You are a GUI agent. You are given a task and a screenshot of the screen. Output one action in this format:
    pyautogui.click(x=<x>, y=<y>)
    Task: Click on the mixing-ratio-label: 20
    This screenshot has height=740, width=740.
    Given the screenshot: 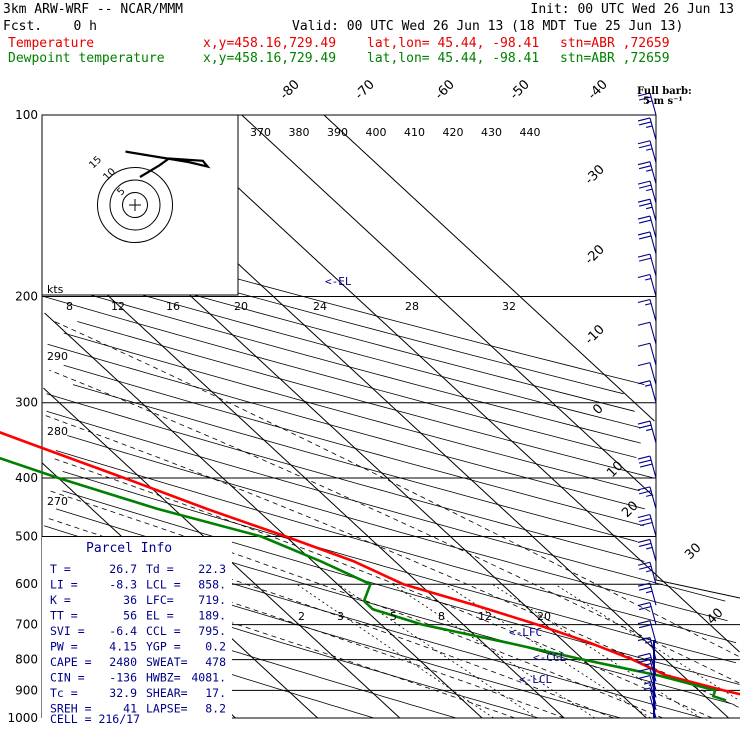 What is the action you would take?
    pyautogui.click(x=544, y=616)
    